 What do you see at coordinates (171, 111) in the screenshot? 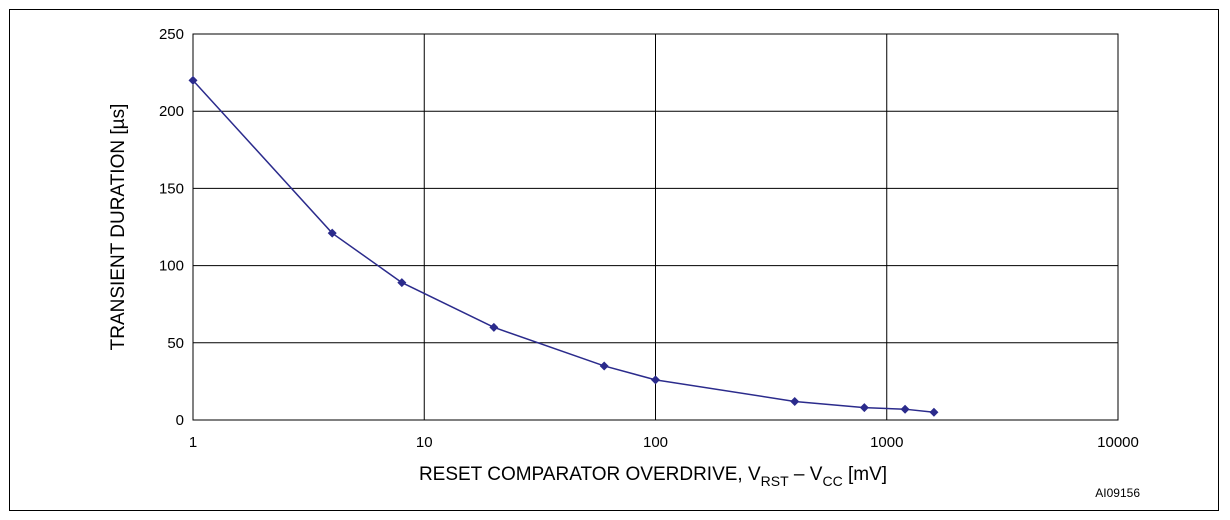
I see `y-tick-label: 200` at bounding box center [171, 111].